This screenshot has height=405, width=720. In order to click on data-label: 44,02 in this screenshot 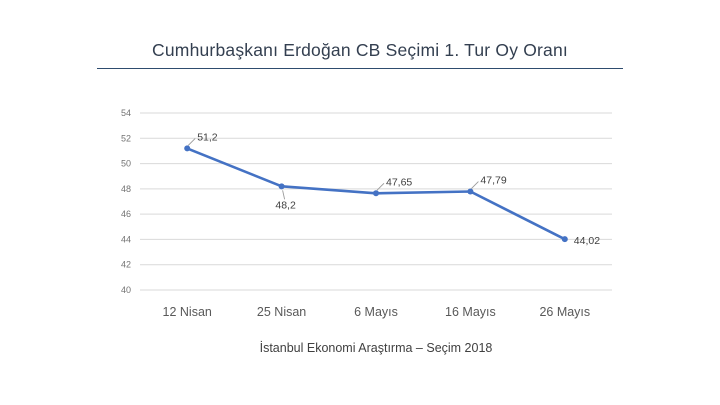, I will do `click(587, 241)`.